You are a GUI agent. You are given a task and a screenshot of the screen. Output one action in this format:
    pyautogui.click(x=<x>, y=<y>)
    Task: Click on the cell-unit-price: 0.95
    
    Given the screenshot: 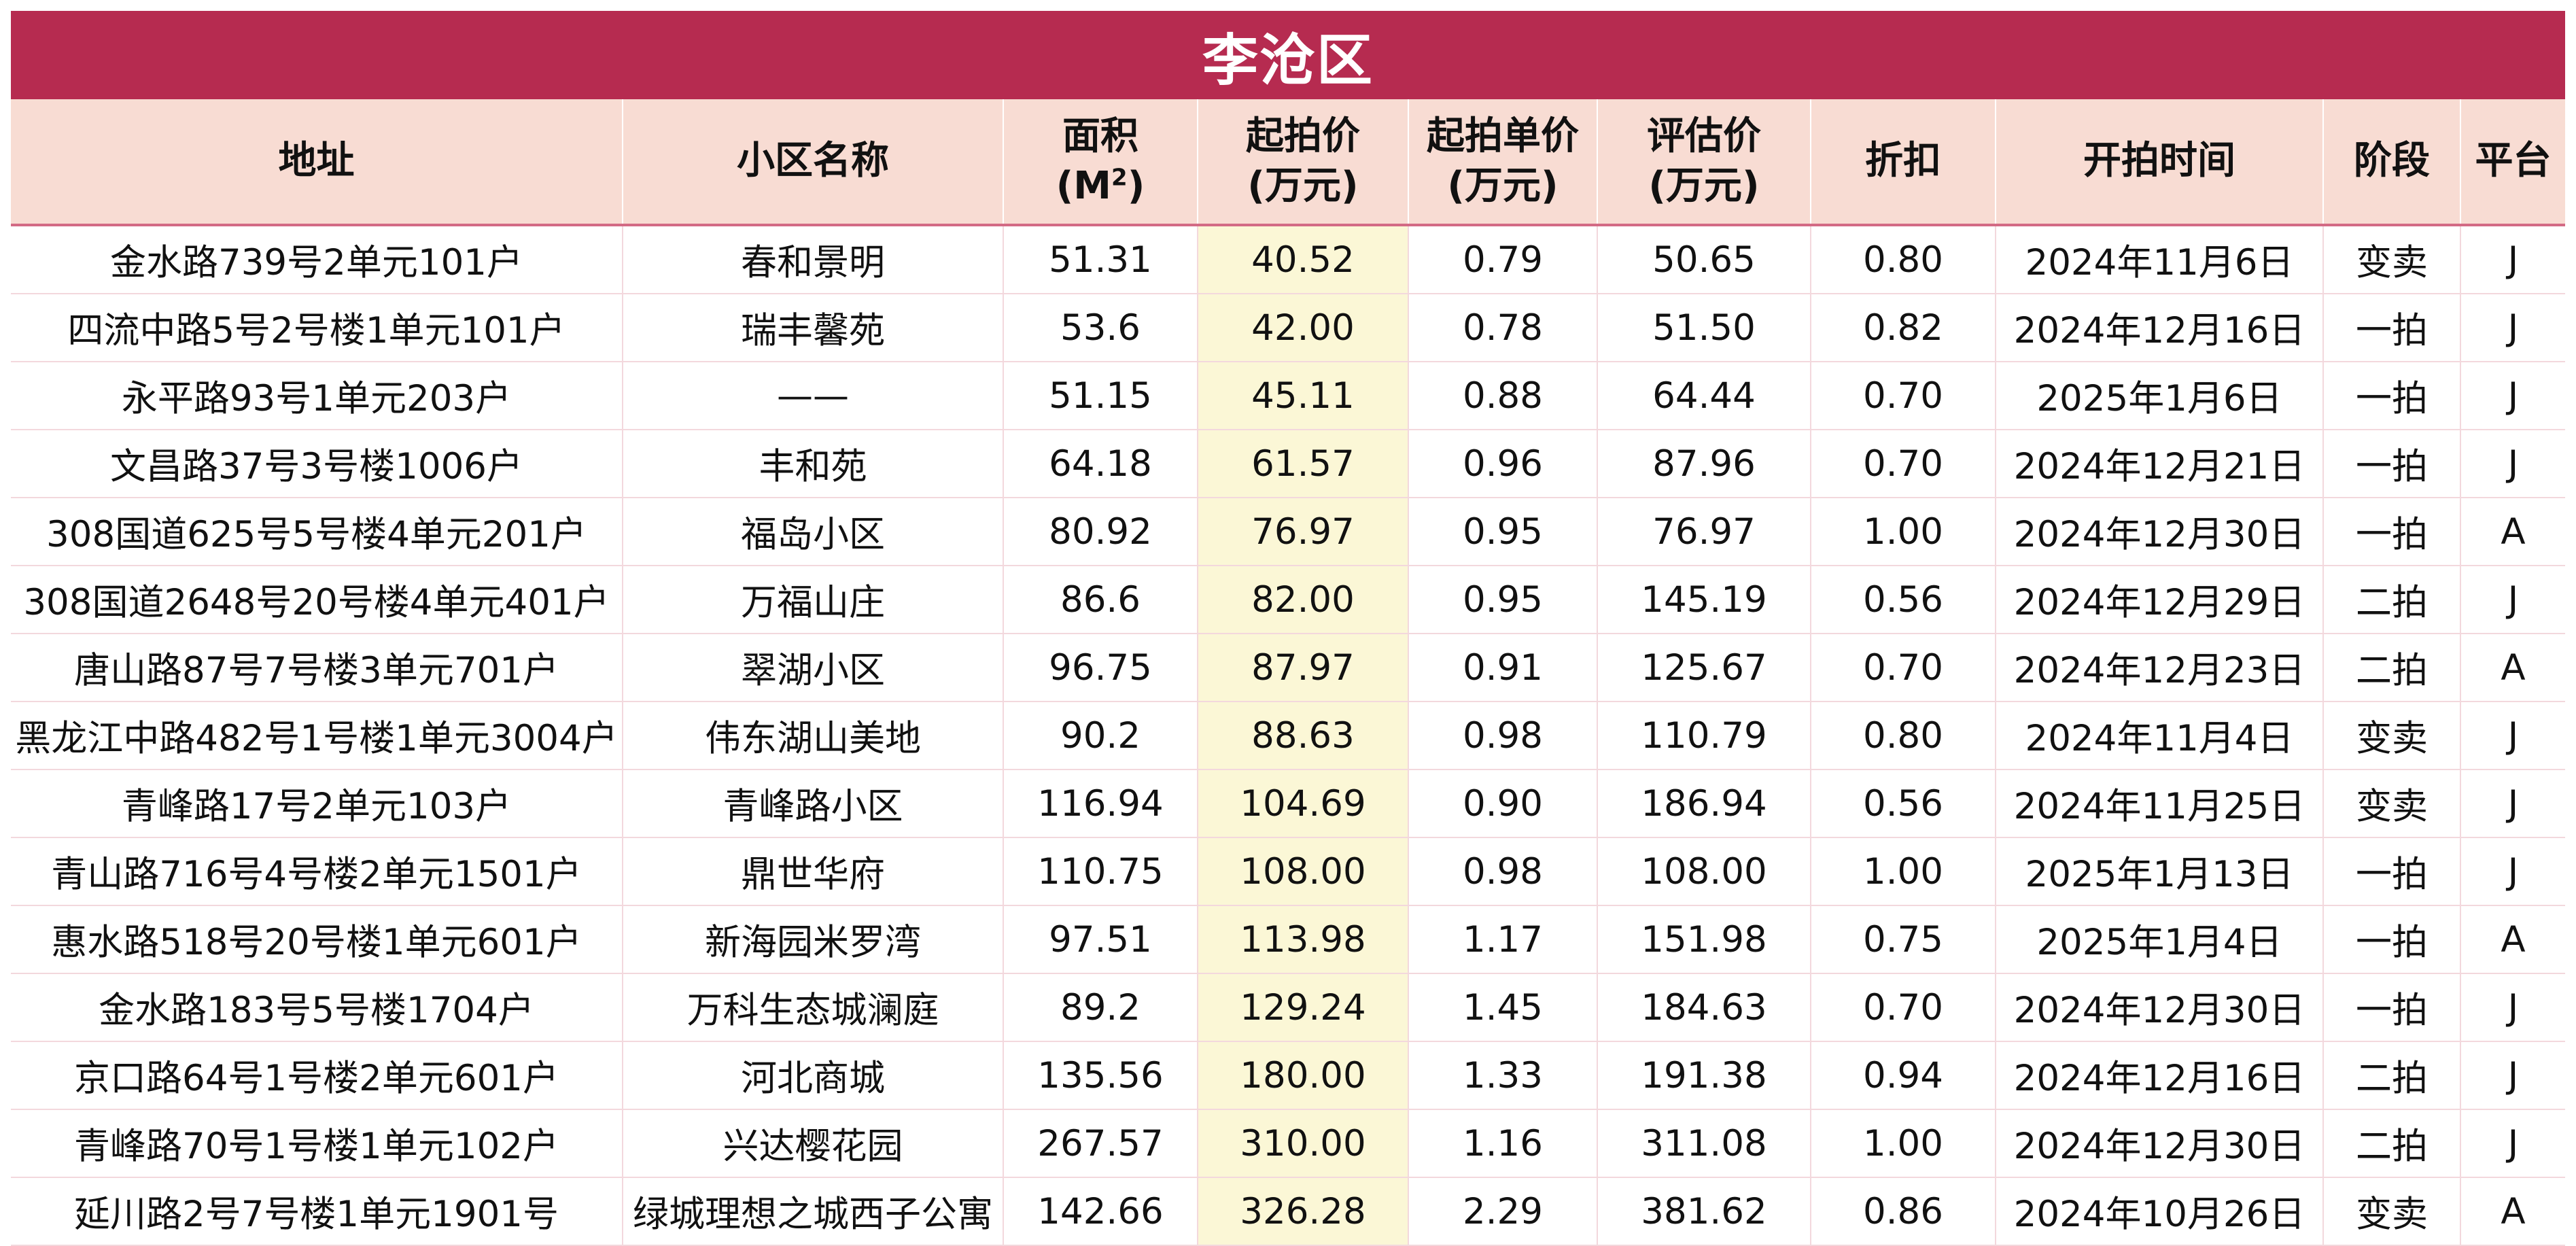 What is the action you would take?
    pyautogui.click(x=1503, y=532)
    